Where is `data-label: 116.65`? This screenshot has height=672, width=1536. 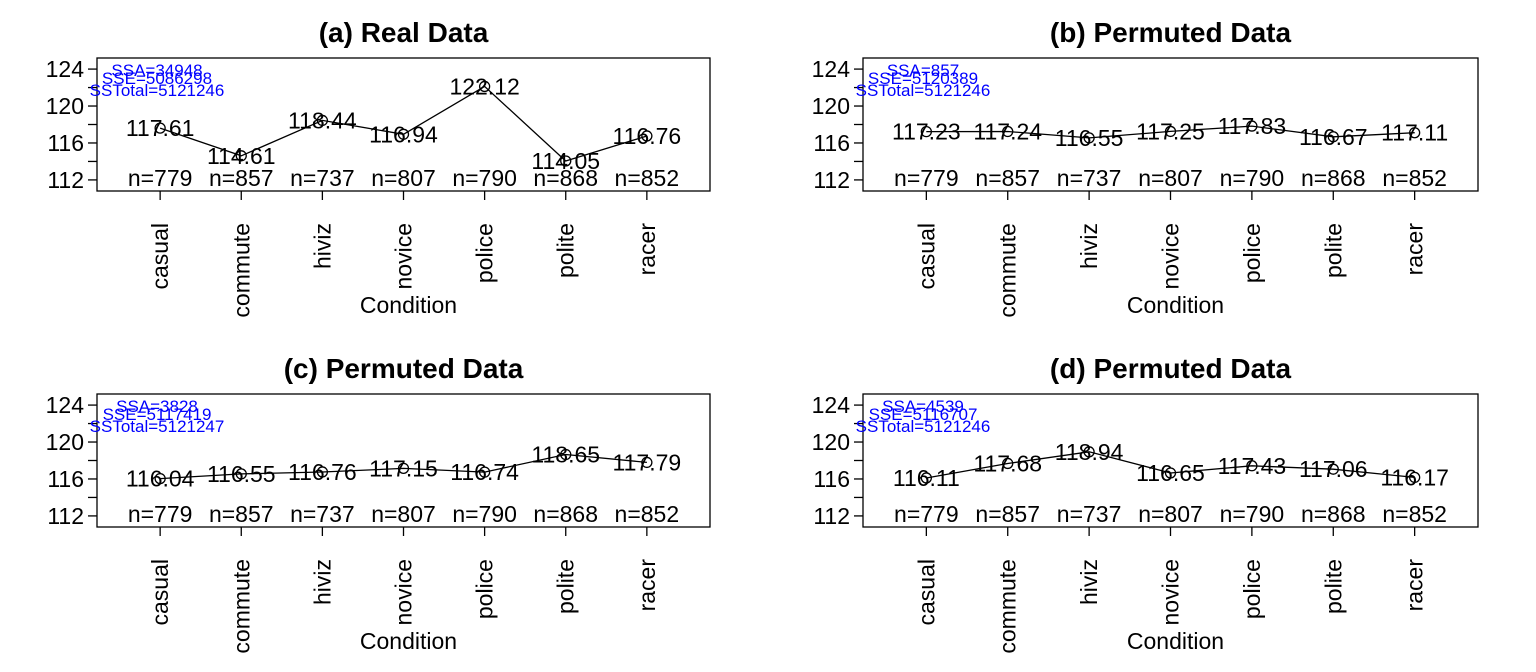 data-label: 116.65 is located at coordinates (1170, 473).